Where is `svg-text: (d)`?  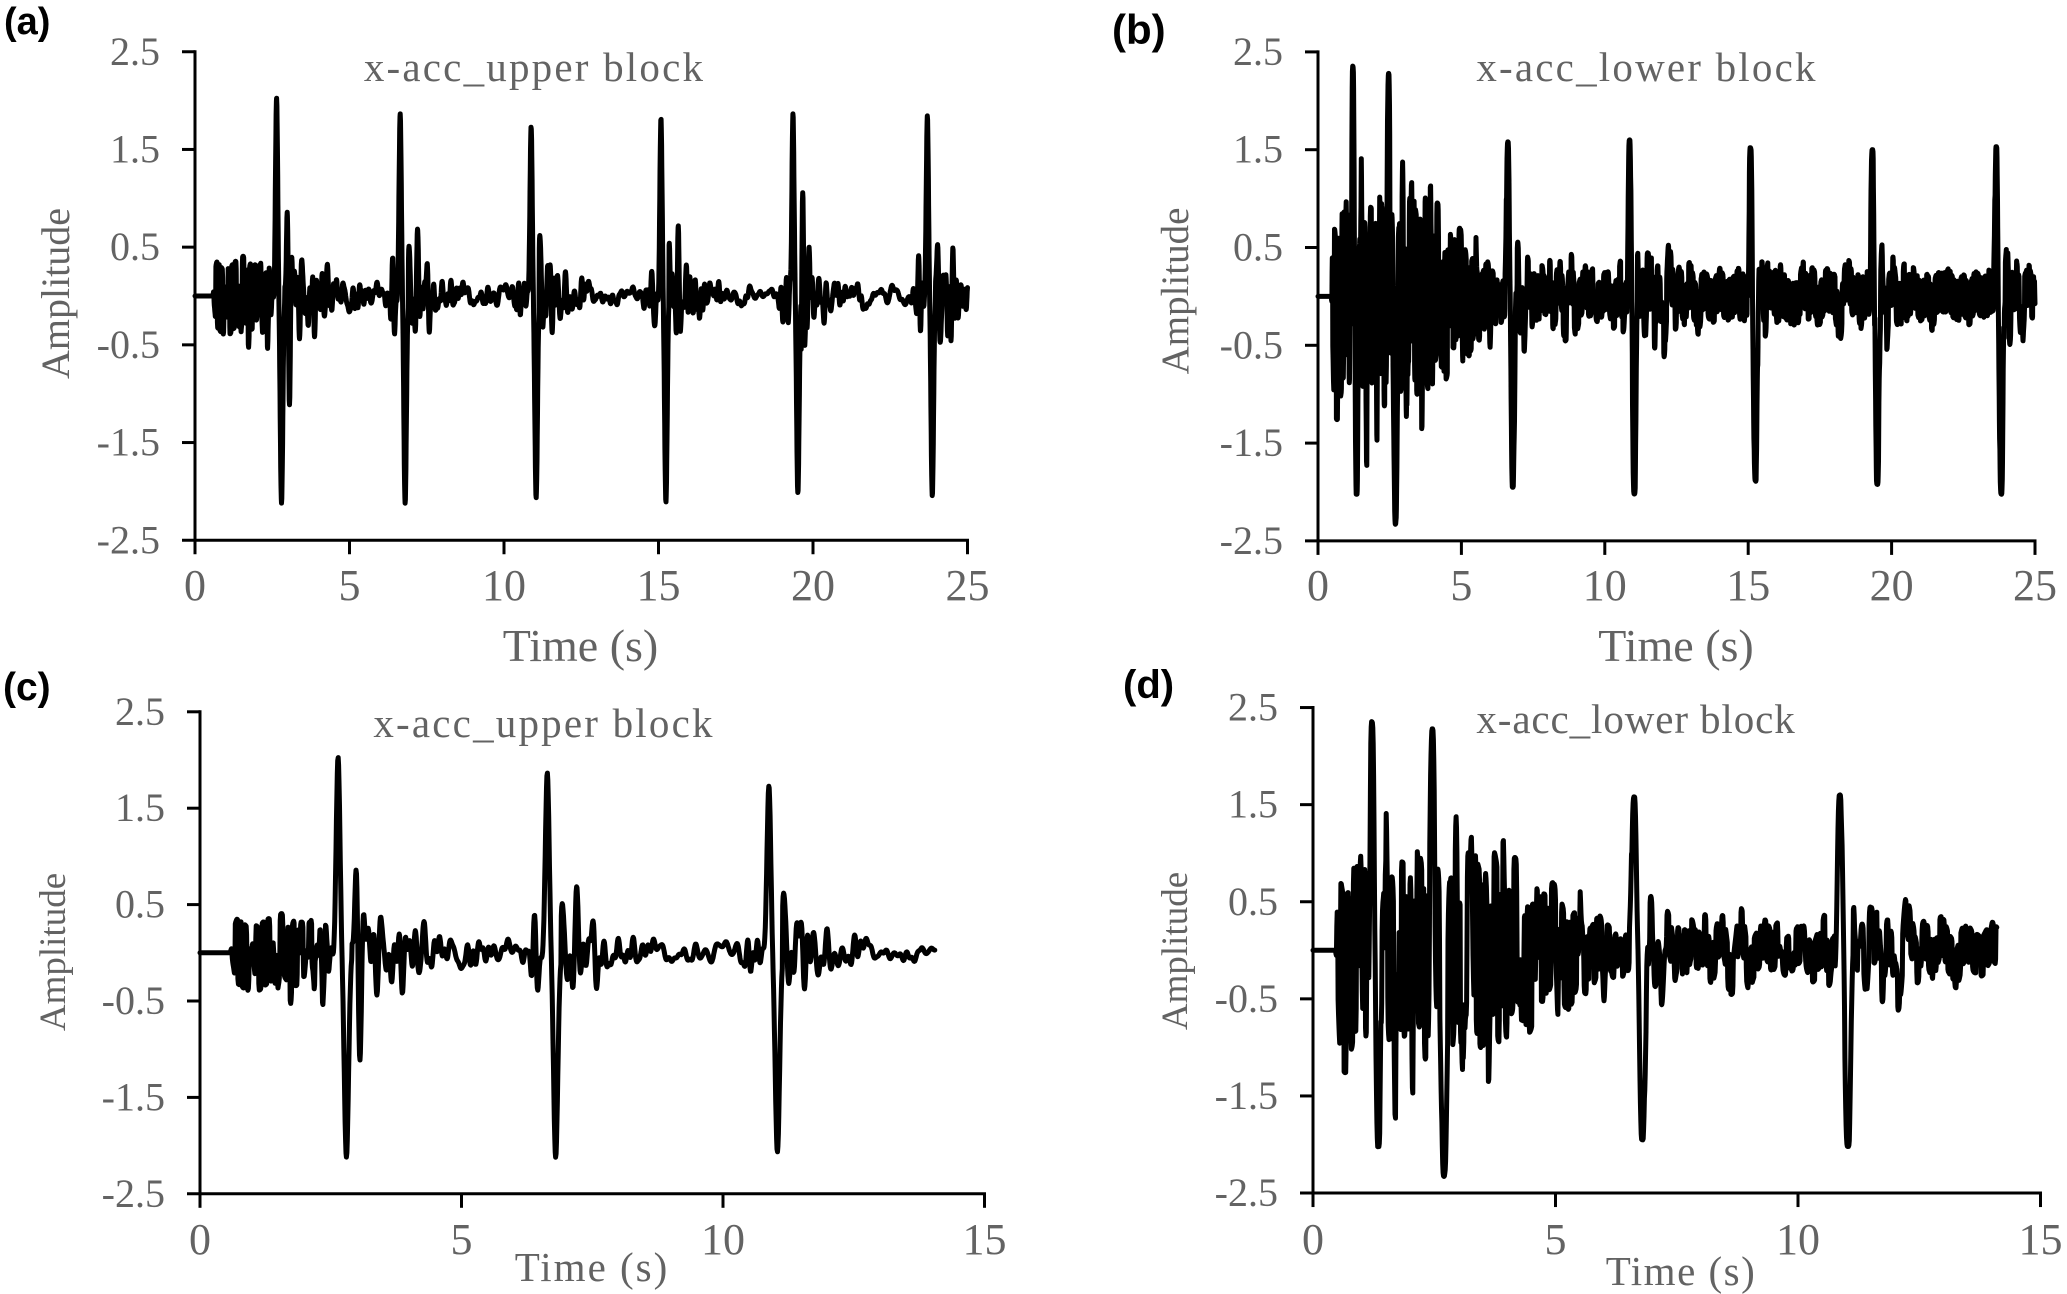 svg-text: (d) is located at coordinates (1148, 685).